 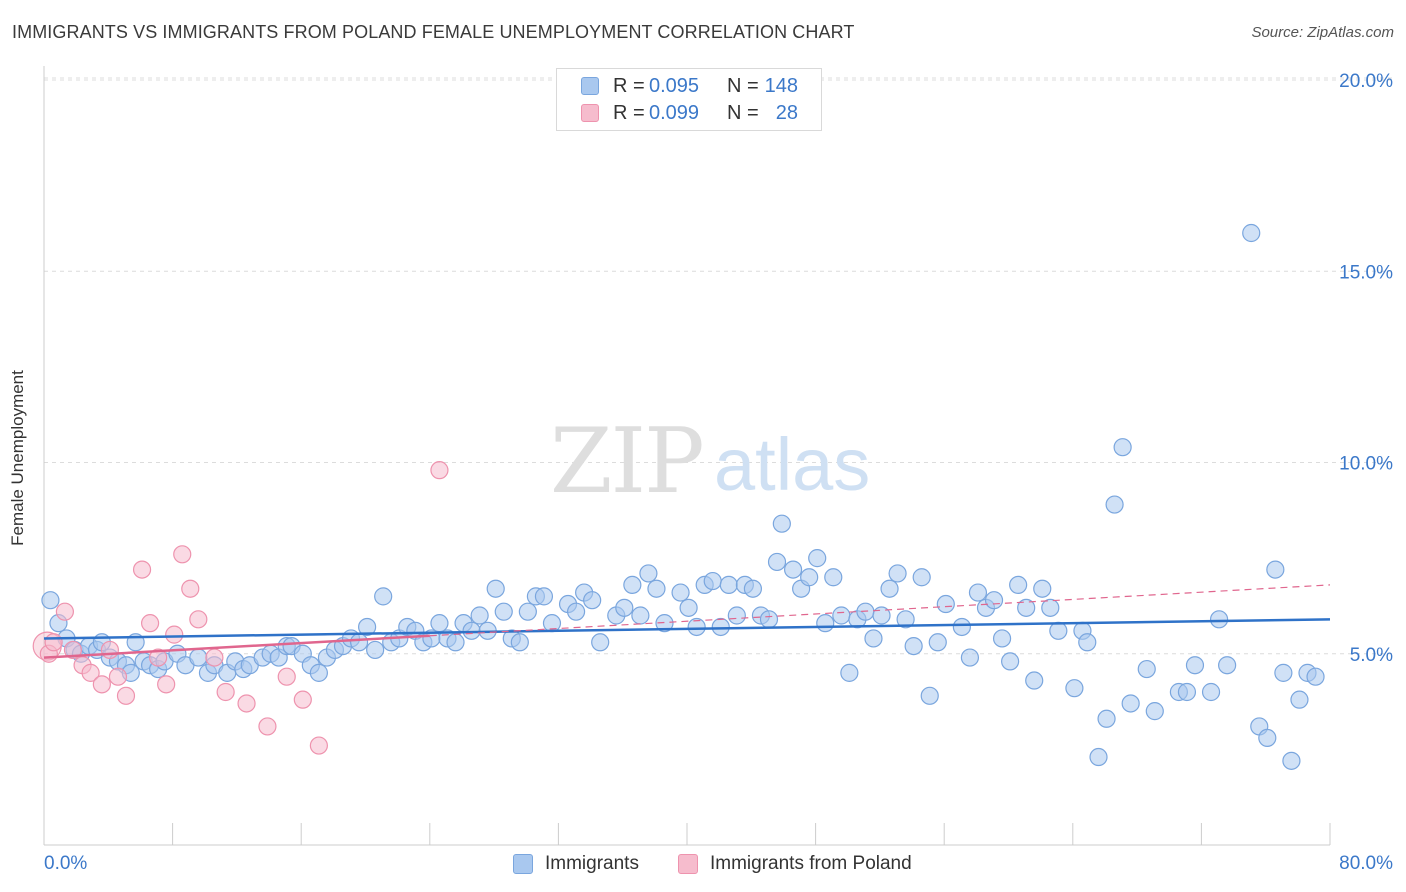 What do you see at coordinates (1366, 272) in the screenshot?
I see `y-tick-label: 15.0%` at bounding box center [1366, 272].